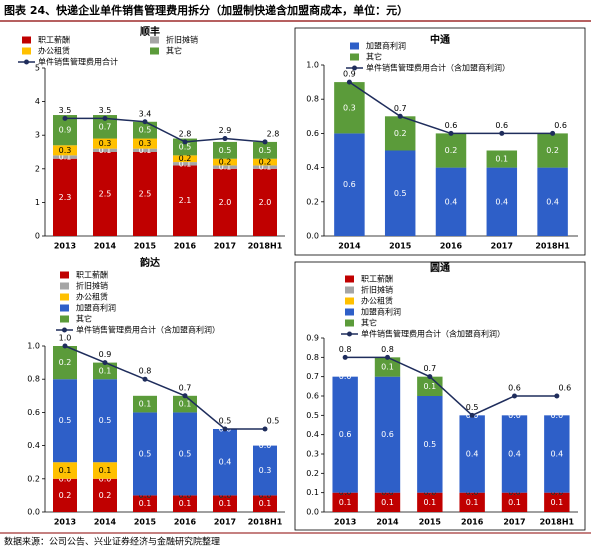 The width and height of the screenshot is (591, 550). Describe the element at coordinates (92, 286) in the screenshot. I see `legend-label: 折旧摊销` at that location.